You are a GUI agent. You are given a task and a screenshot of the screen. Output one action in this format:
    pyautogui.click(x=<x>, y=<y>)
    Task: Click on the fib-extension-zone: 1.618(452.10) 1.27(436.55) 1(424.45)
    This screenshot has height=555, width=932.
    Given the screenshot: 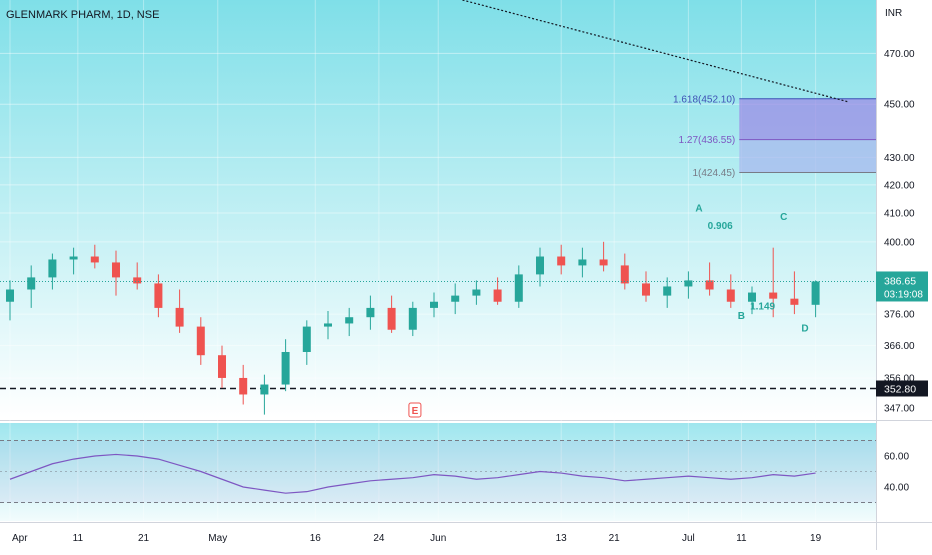 What is the action you would take?
    pyautogui.click(x=774, y=136)
    